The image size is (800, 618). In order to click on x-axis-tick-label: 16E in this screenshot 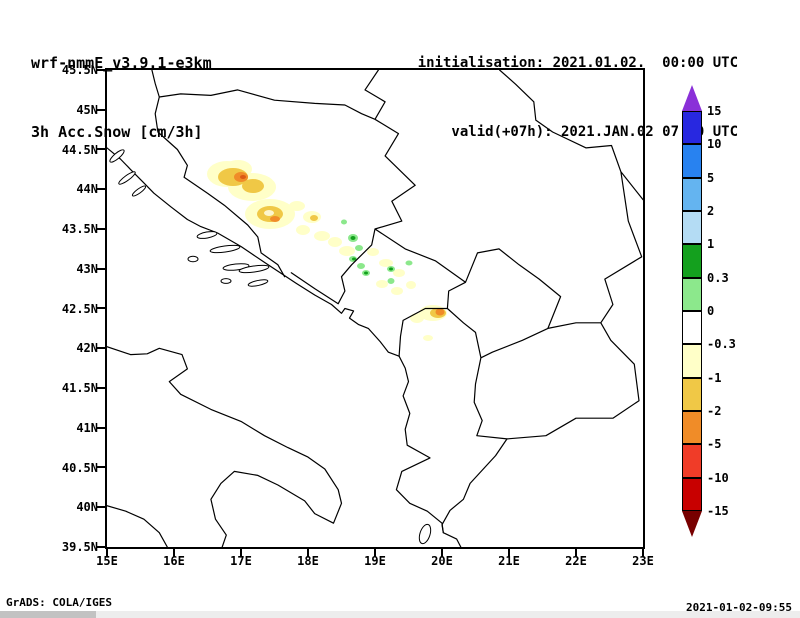, I will do `click(174, 561)`.